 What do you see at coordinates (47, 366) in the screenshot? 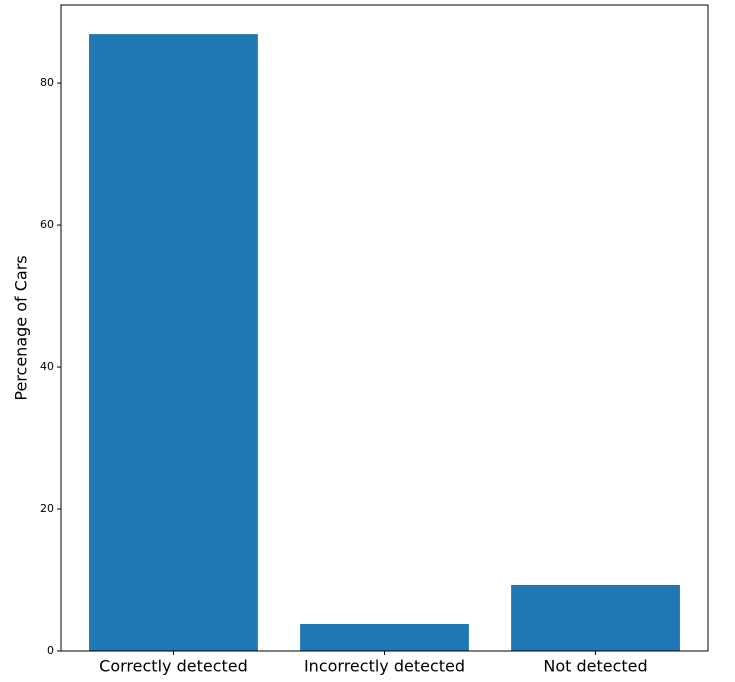
I see `y-tick-label: 40` at bounding box center [47, 366].